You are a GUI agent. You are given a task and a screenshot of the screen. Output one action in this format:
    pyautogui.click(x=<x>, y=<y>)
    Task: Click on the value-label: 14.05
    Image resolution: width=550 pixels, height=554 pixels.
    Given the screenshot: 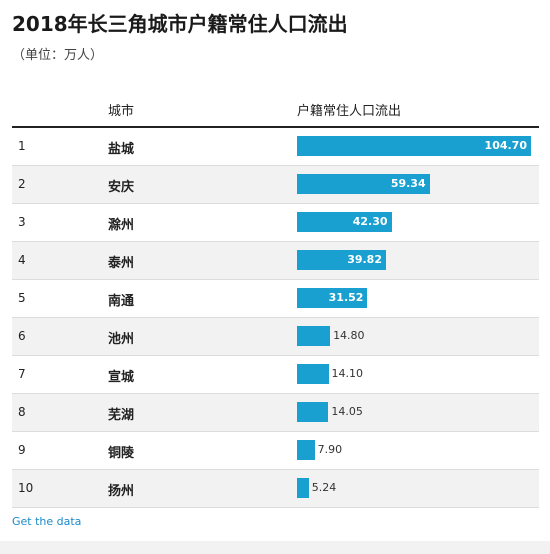 What is the action you would take?
    pyautogui.click(x=347, y=411)
    